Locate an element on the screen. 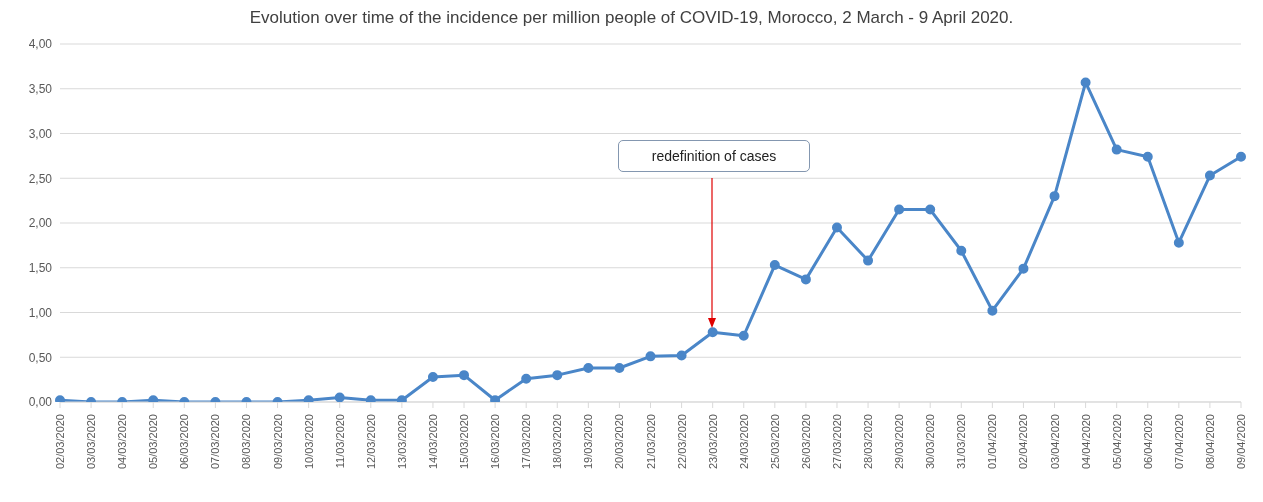 The height and width of the screenshot is (502, 1263). x-tick-label: 02/04/2020 is located at coordinates (1023, 442).